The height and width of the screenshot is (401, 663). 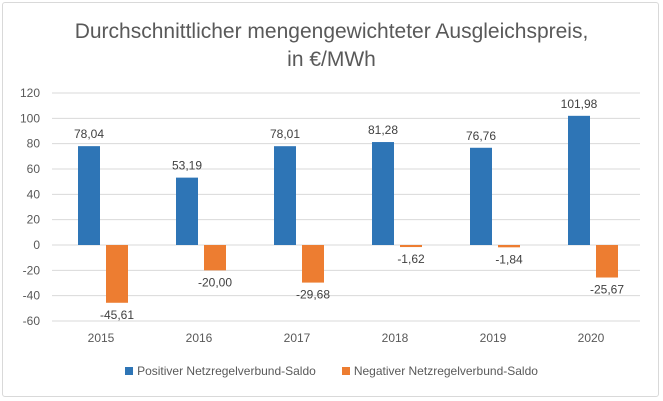 What do you see at coordinates (34, 144) in the screenshot?
I see `y-tick-label: 80` at bounding box center [34, 144].